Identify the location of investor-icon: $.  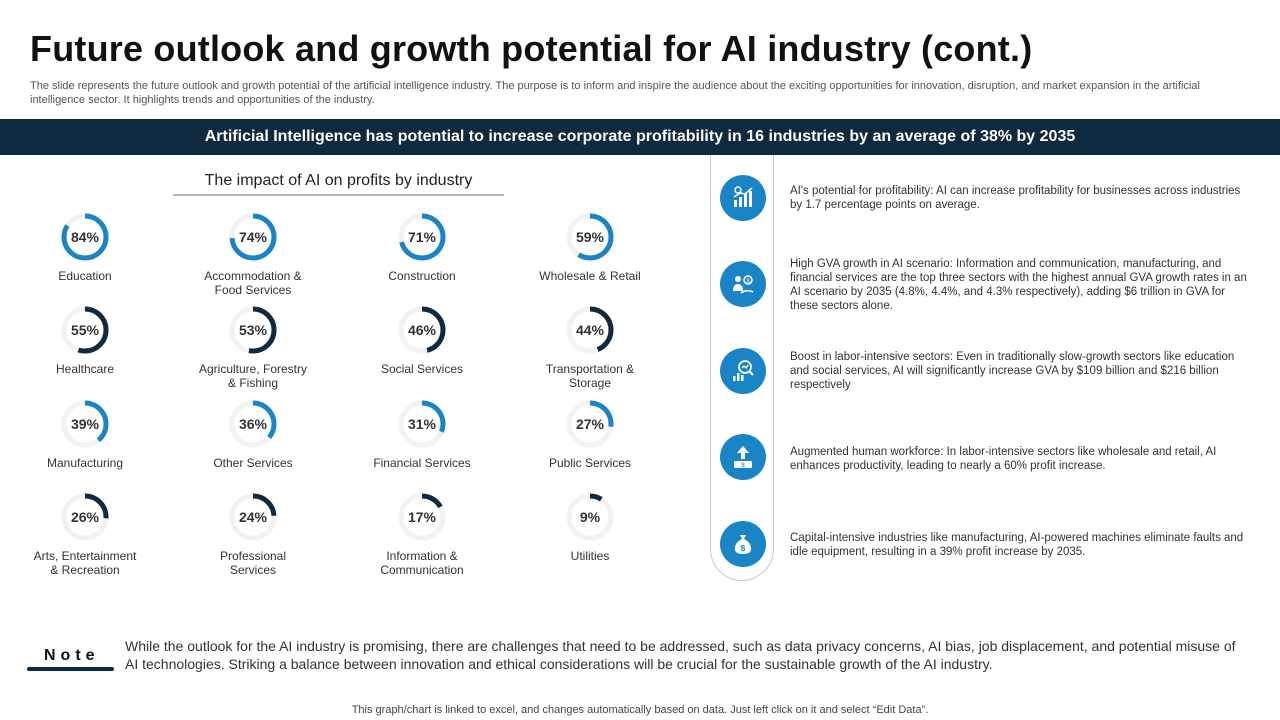
(743, 284).